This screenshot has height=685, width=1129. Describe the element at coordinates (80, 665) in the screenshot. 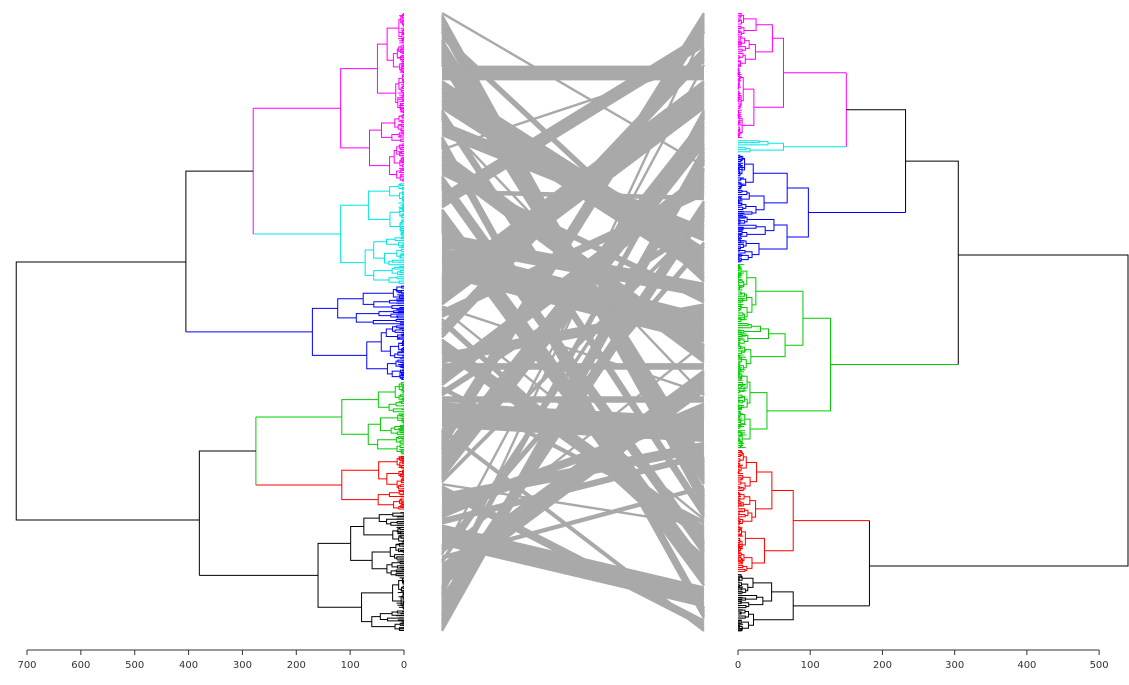

I see `left-axis-tick-label: 600` at that location.